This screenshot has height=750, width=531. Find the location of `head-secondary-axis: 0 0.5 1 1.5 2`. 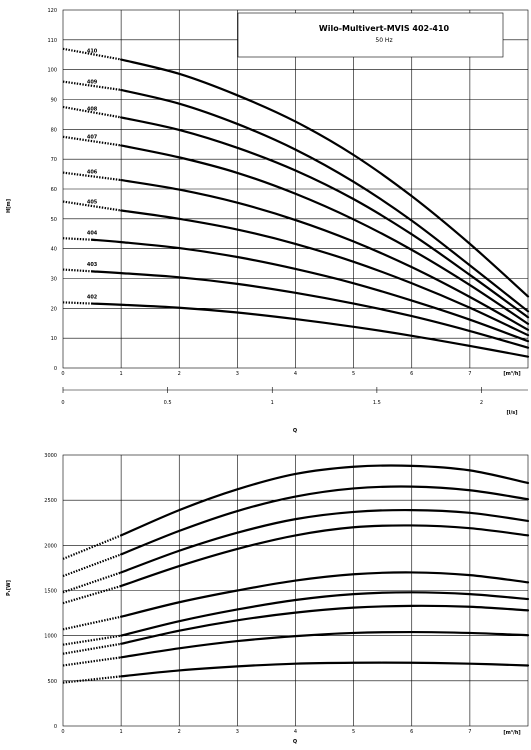

head-secondary-axis: 0 0.5 1 1.5 2 is located at coordinates (294, 396).